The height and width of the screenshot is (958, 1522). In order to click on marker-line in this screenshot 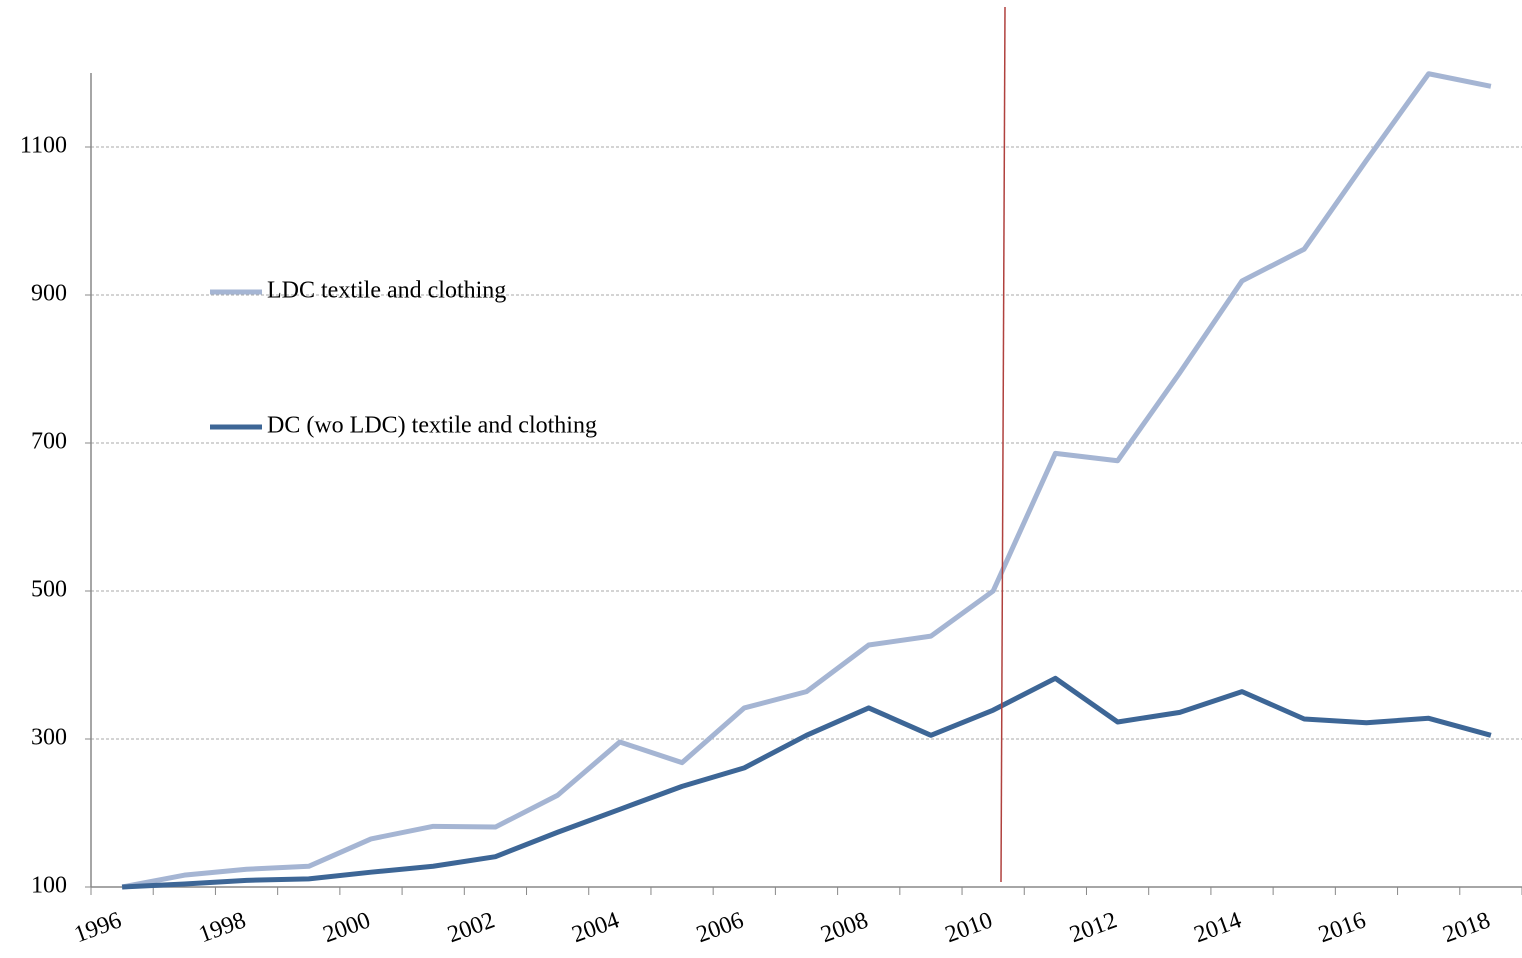, I will do `click(1003, 444)`.